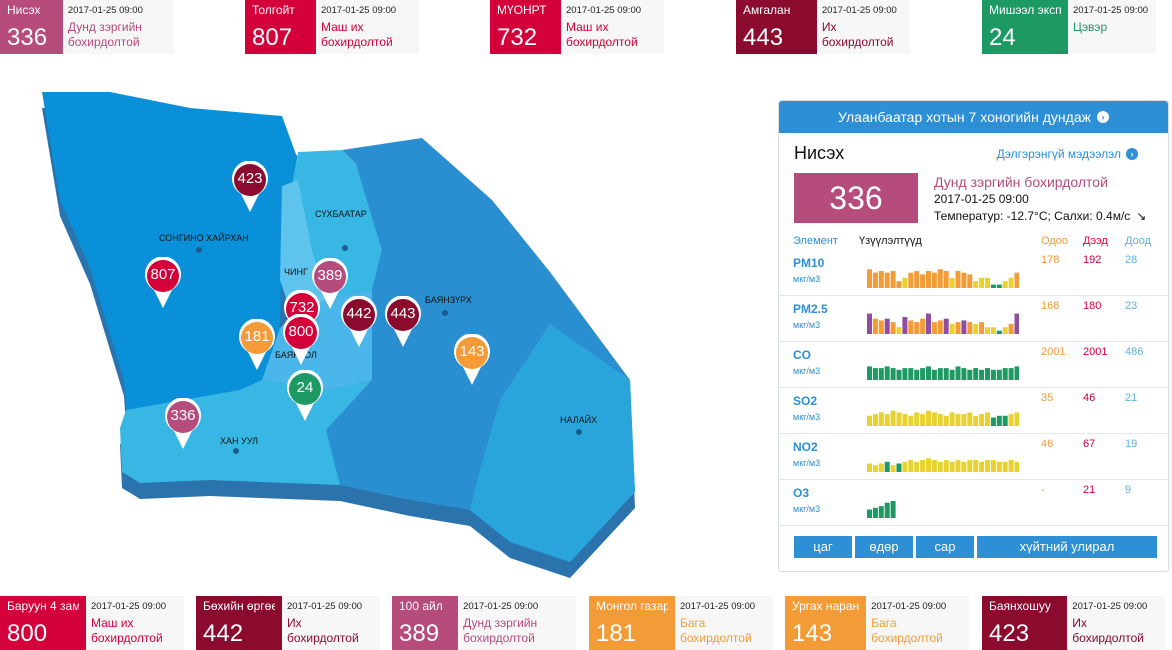 This screenshot has width=1172, height=650. What do you see at coordinates (403, 322) in the screenshot?
I see `map-marker: 443` at bounding box center [403, 322].